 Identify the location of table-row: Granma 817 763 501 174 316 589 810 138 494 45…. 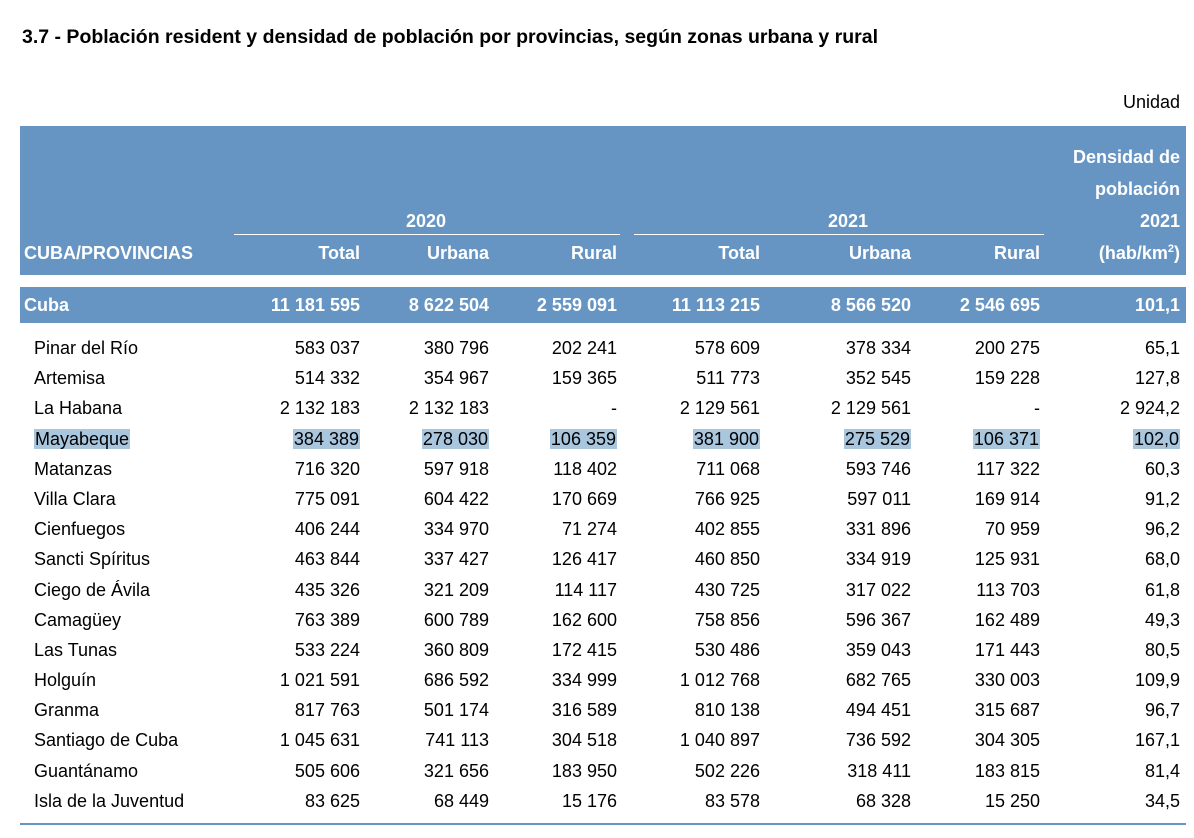
(603, 710).